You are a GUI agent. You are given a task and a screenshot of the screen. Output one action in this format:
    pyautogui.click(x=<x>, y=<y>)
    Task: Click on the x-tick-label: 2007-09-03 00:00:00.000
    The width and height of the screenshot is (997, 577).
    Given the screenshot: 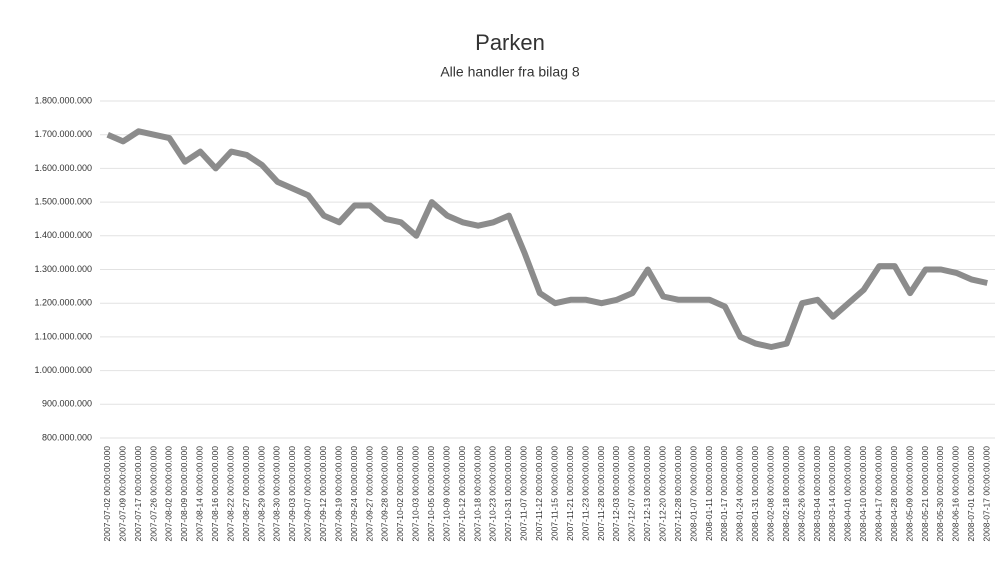 What is the action you would take?
    pyautogui.click(x=292, y=494)
    